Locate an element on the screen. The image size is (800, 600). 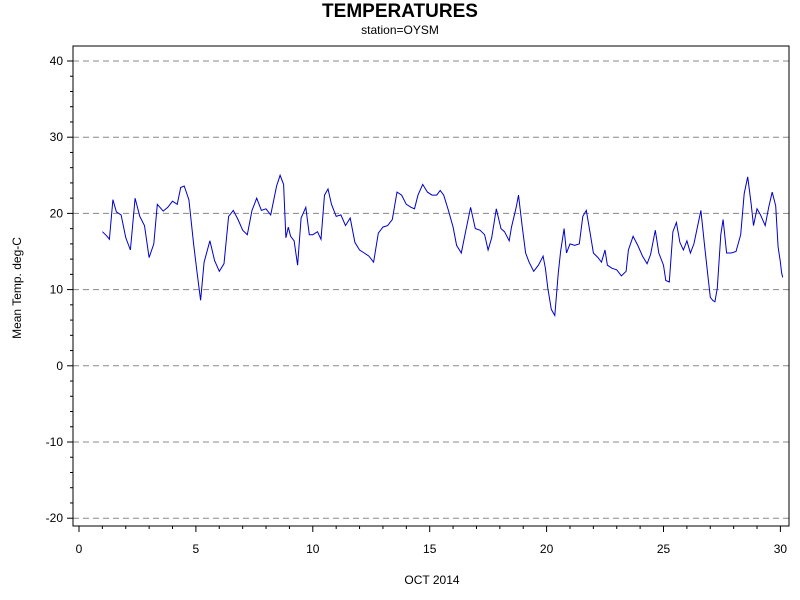
y-tick-label: 30 is located at coordinates (57, 137).